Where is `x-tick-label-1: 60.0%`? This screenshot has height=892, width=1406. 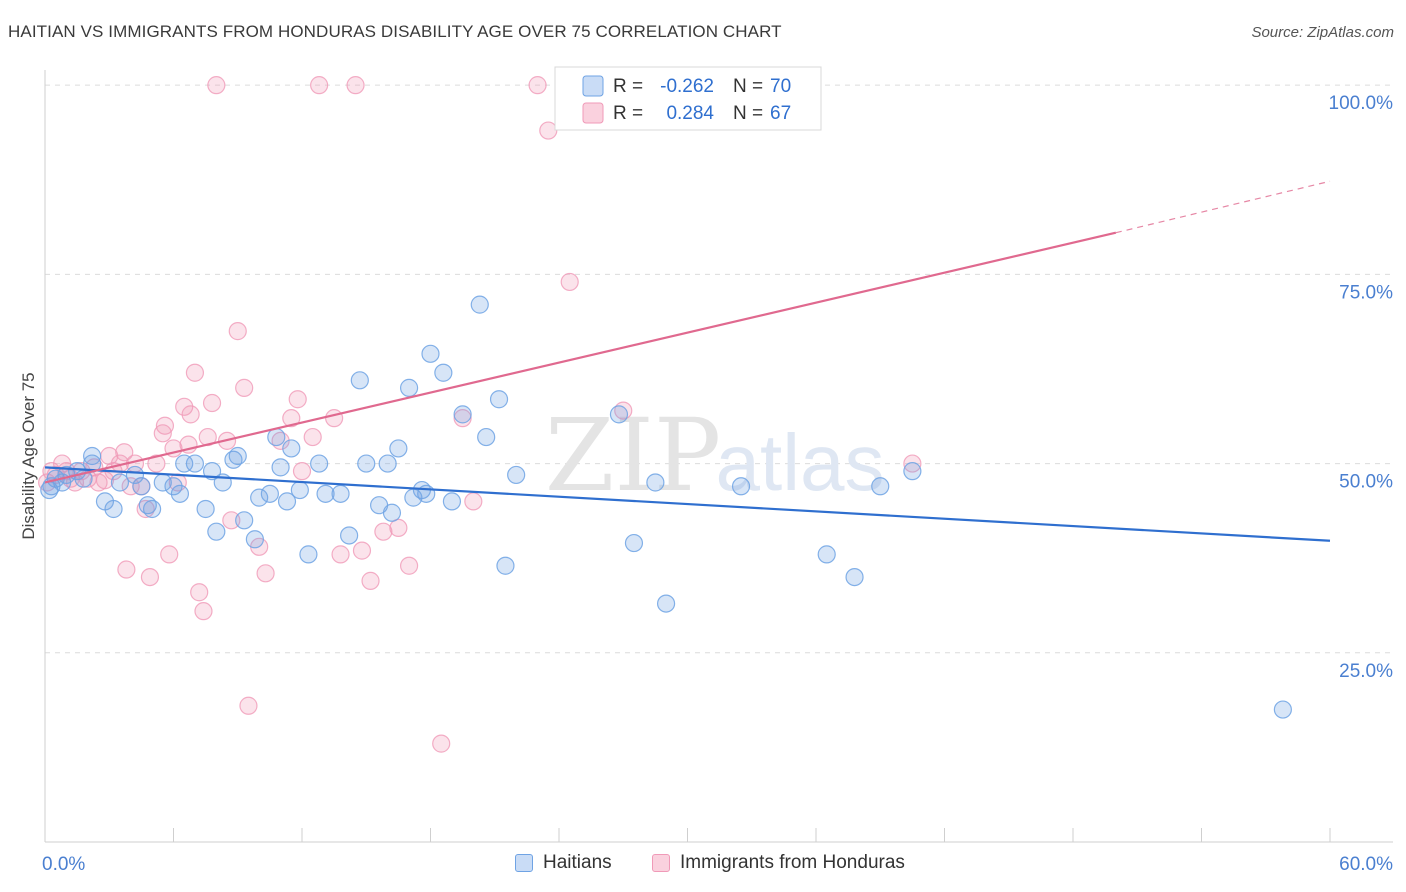 x-tick-label-1: 60.0% is located at coordinates (1366, 864).